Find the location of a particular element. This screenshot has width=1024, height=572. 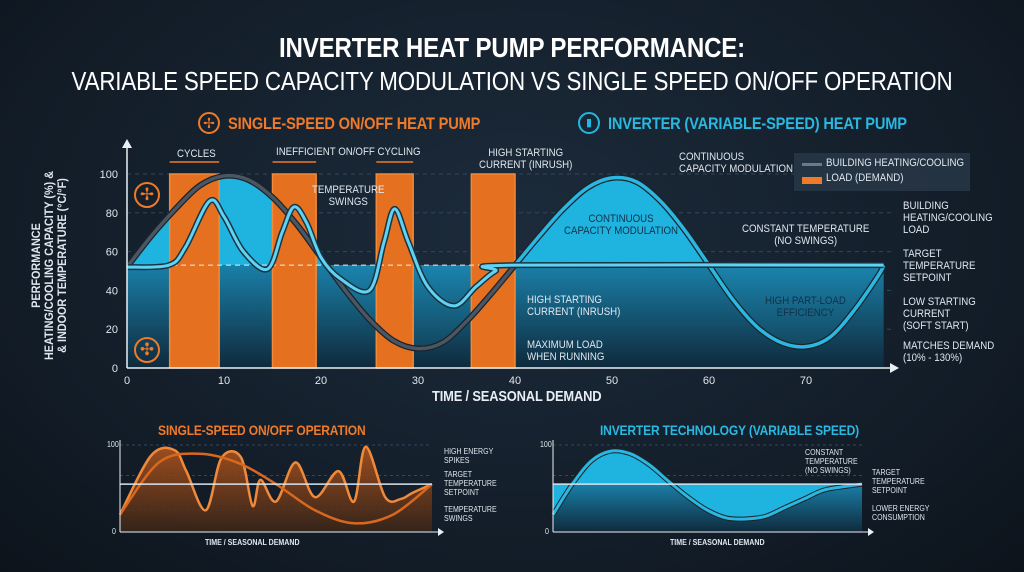

x-axis-label: TIME / SEASONAL DEMAND is located at coordinates (517, 396).